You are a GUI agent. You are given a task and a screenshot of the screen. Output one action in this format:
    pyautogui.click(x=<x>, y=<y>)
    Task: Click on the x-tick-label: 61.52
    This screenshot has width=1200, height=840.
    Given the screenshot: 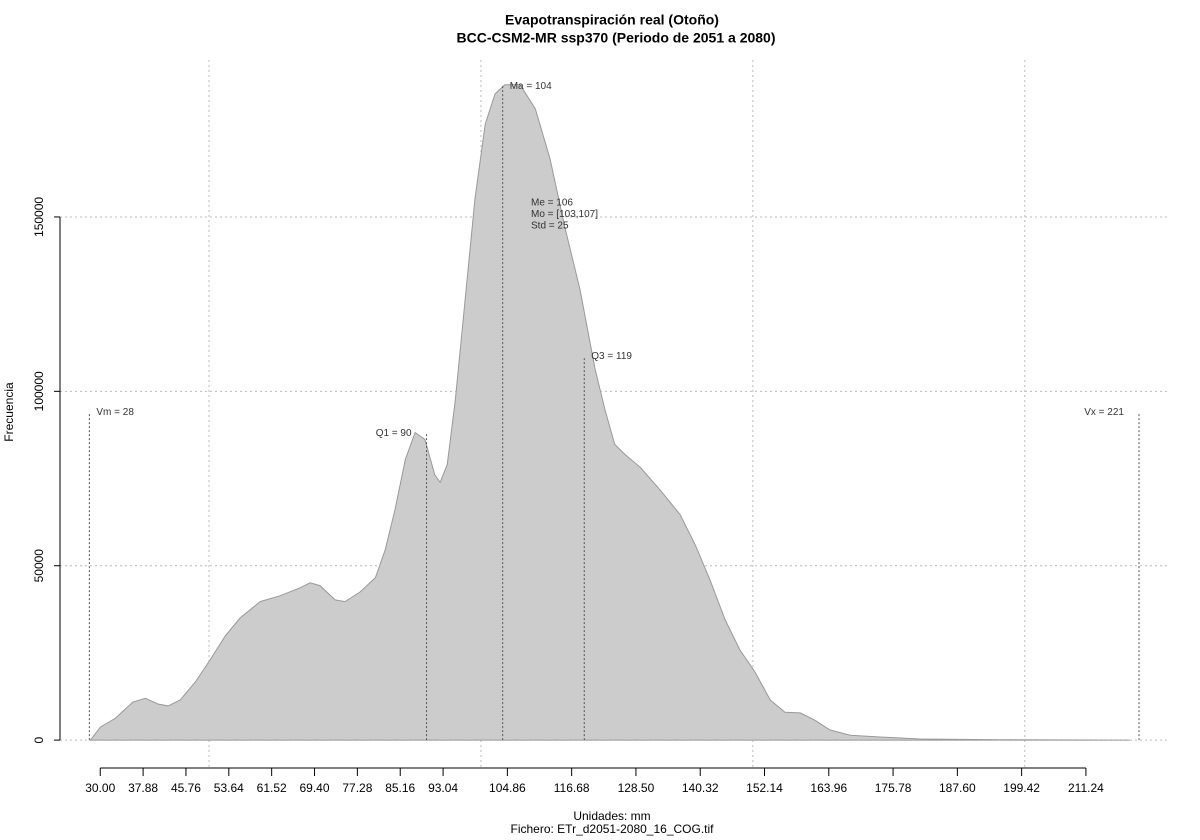 What is the action you would take?
    pyautogui.click(x=272, y=788)
    